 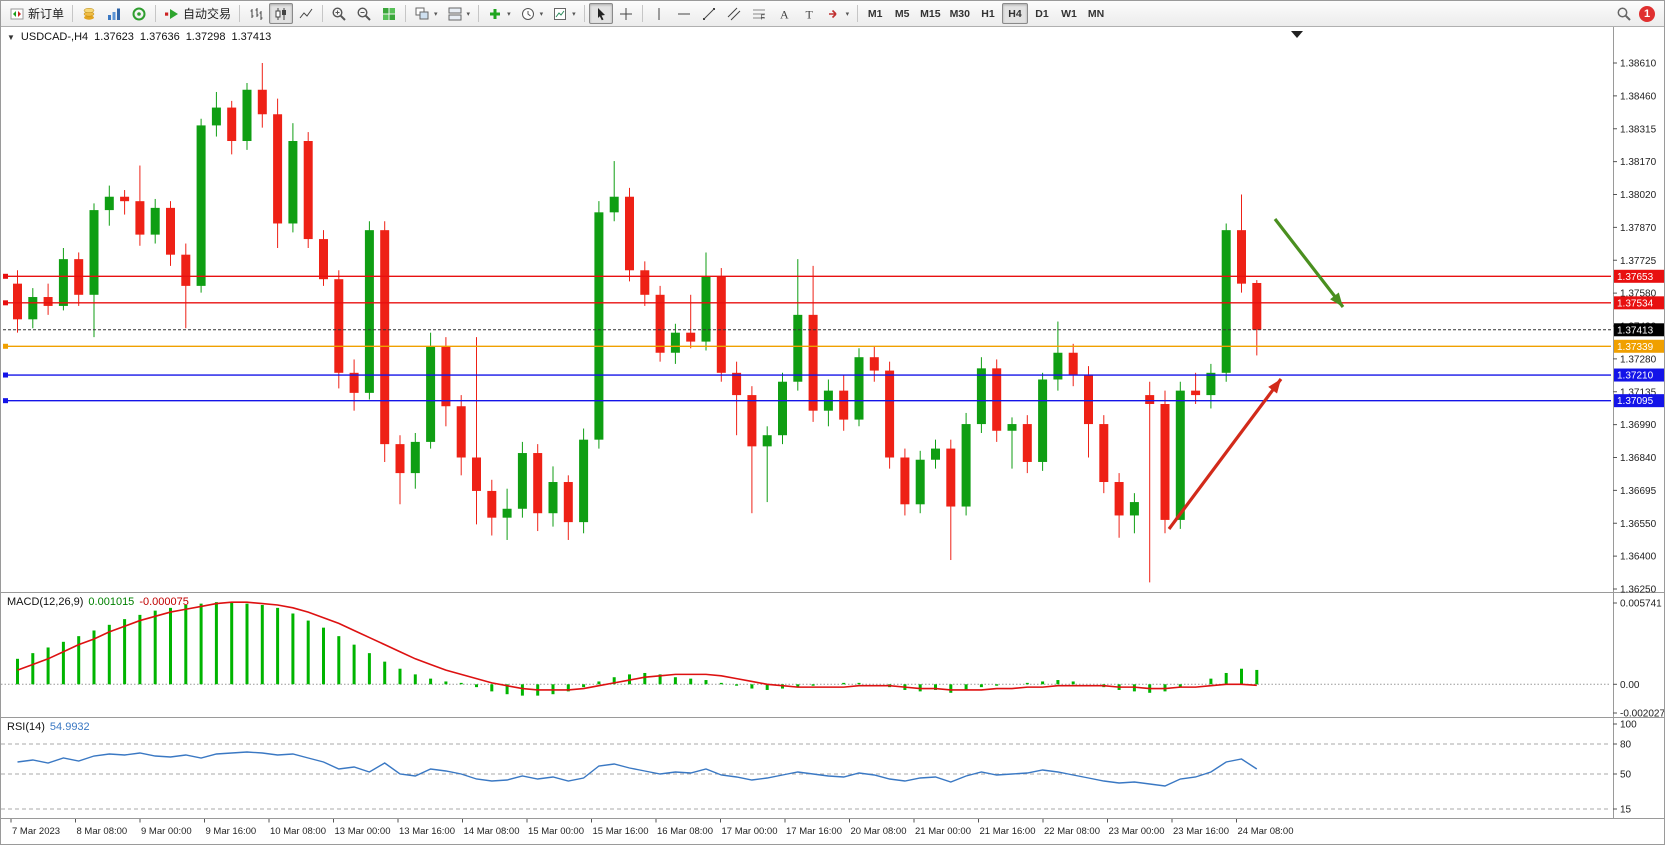 I want to click on timeframe-w1-button: W1, so click(x=1069, y=13).